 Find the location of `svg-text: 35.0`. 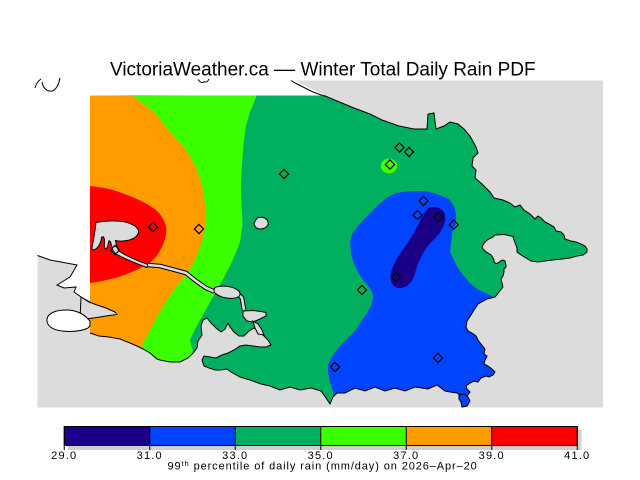

svg-text: 35.0 is located at coordinates (321, 456).